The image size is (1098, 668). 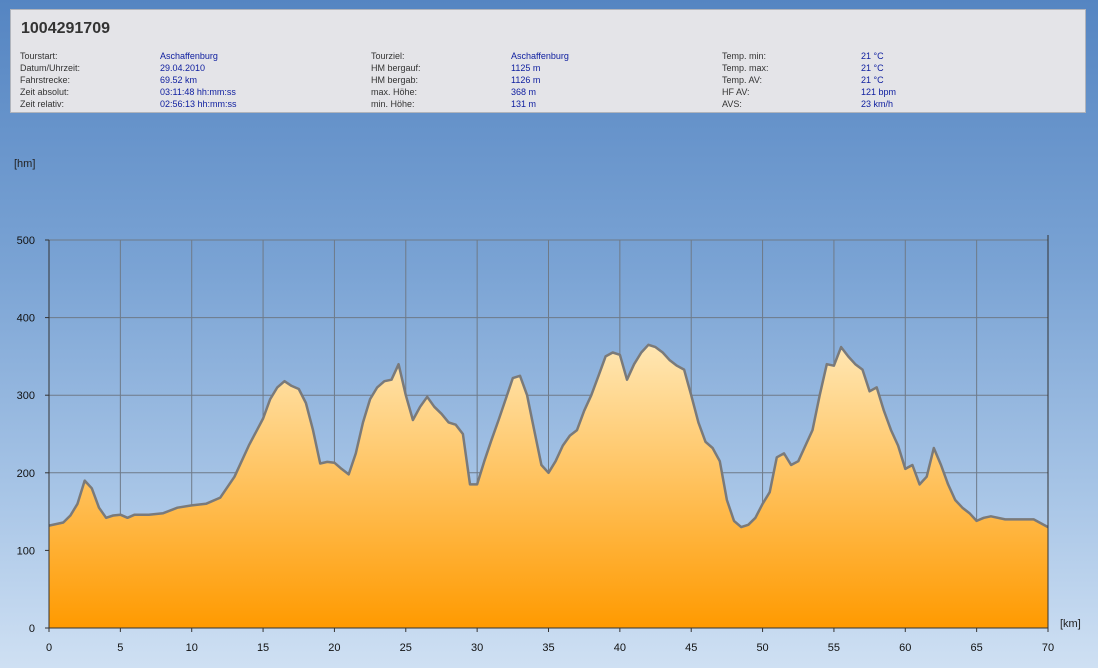 What do you see at coordinates (39, 56) in the screenshot?
I see `label-tourstart: Tourstart:` at bounding box center [39, 56].